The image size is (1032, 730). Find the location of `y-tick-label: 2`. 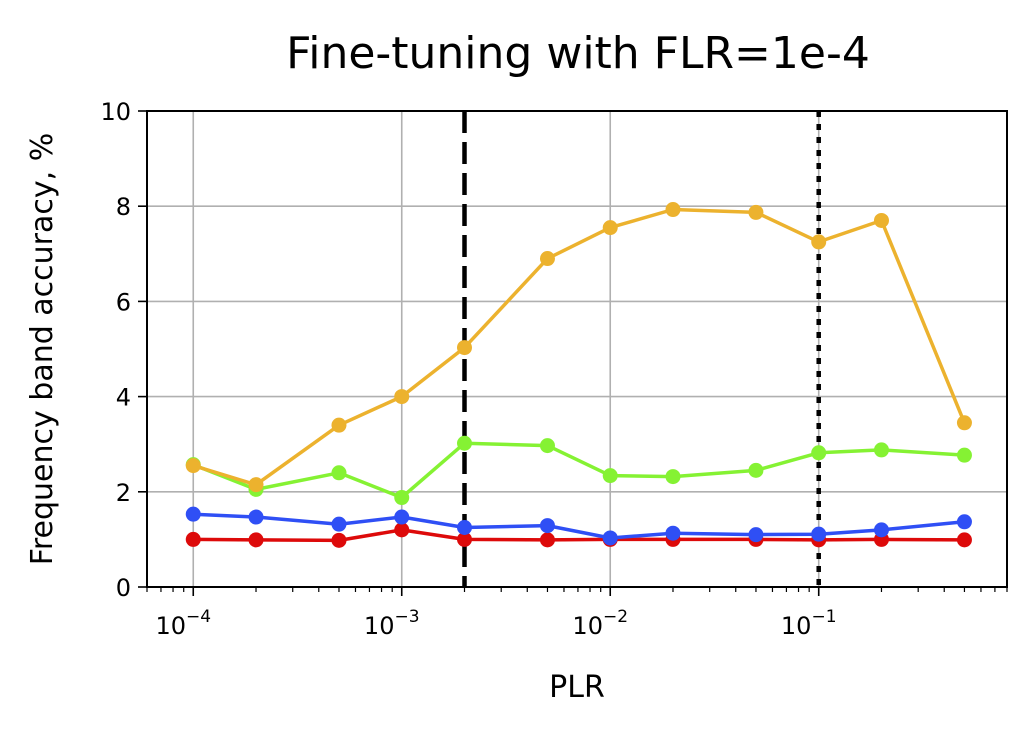

y-tick-label: 2 is located at coordinates (123, 493).